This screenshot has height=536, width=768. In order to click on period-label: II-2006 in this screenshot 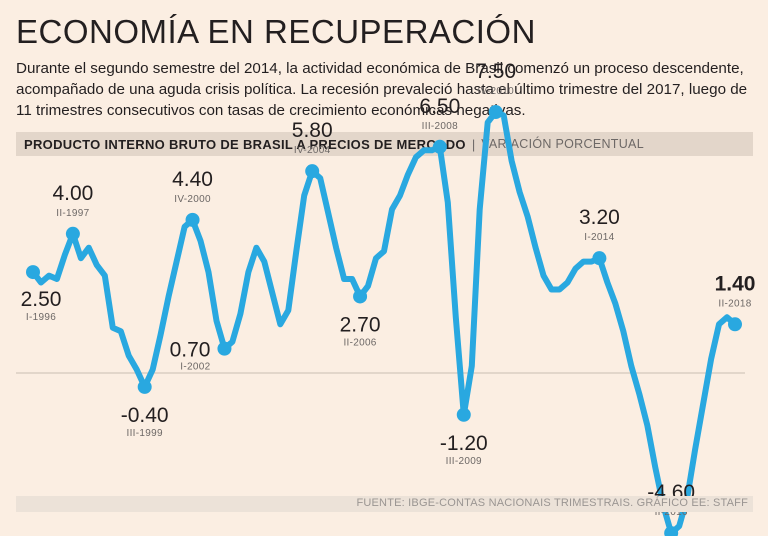, I will do `click(359, 342)`.